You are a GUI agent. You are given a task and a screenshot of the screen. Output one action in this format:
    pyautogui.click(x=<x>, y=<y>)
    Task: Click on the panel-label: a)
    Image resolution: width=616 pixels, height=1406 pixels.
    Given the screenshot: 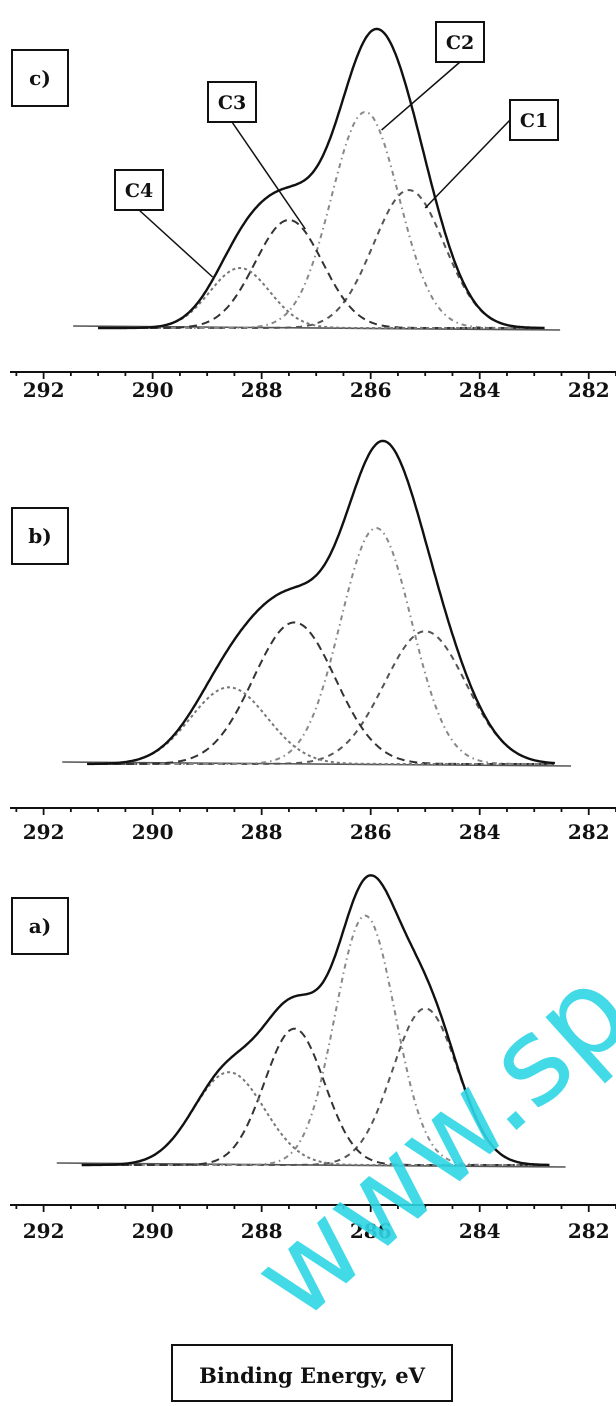 What is the action you would take?
    pyautogui.click(x=40, y=926)
    